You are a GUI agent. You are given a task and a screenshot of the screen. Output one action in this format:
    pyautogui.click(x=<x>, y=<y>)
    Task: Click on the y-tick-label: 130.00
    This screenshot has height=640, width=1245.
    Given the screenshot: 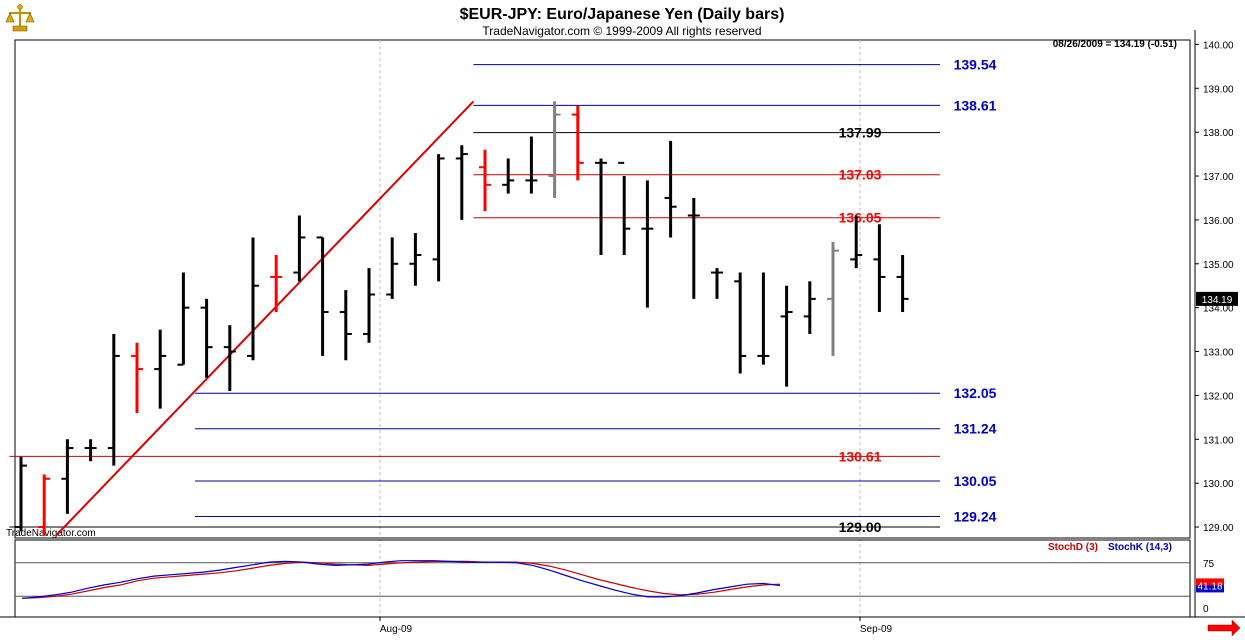 What is the action you would take?
    pyautogui.click(x=1218, y=484)
    